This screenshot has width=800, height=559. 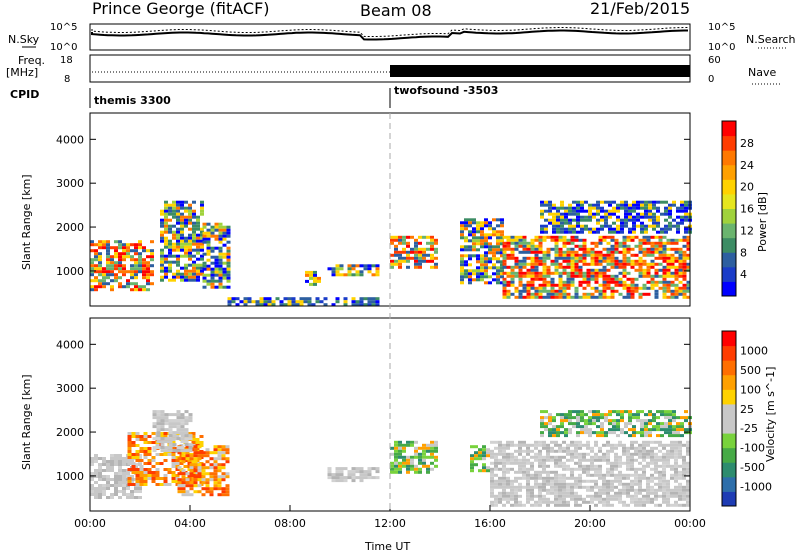 I want to click on cpid-segment-1: themis 3300, so click(x=132, y=100).